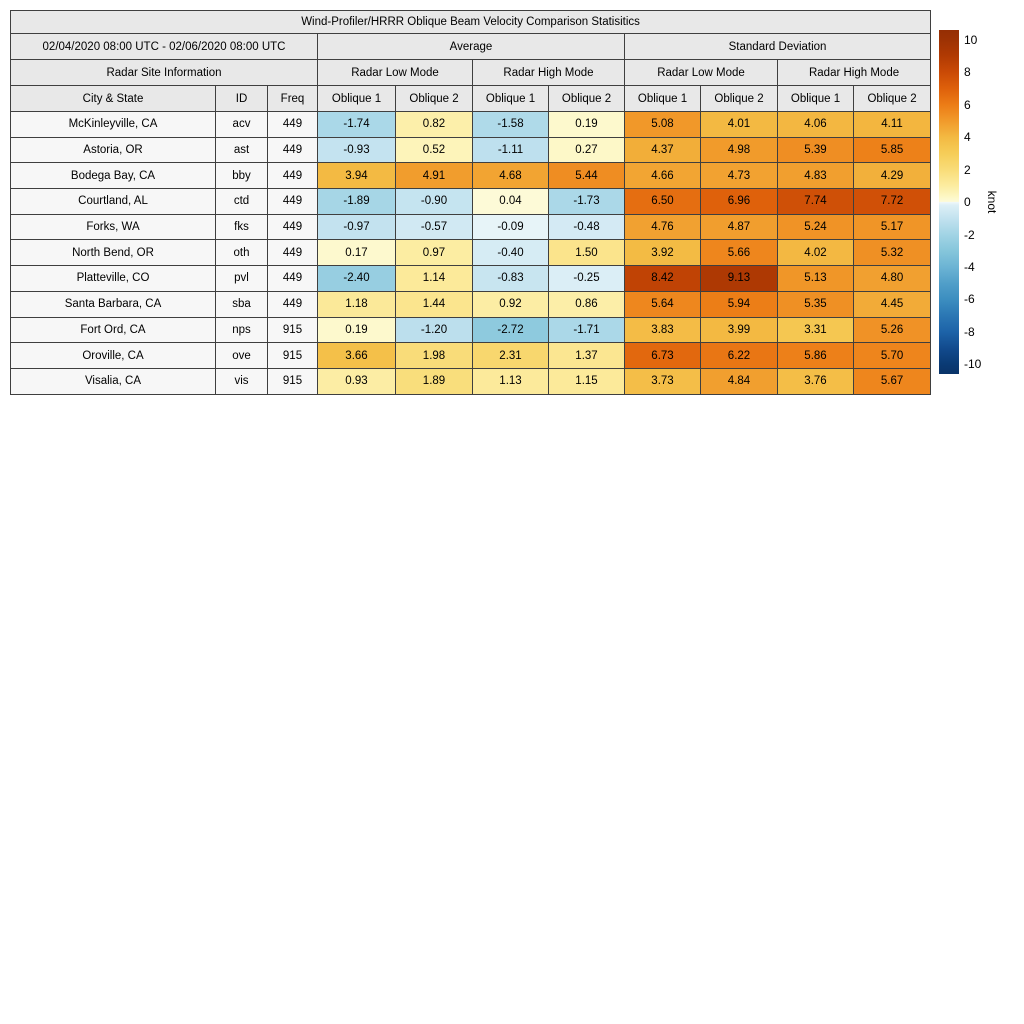  I want to click on value-cell: 4.06, so click(815, 124).